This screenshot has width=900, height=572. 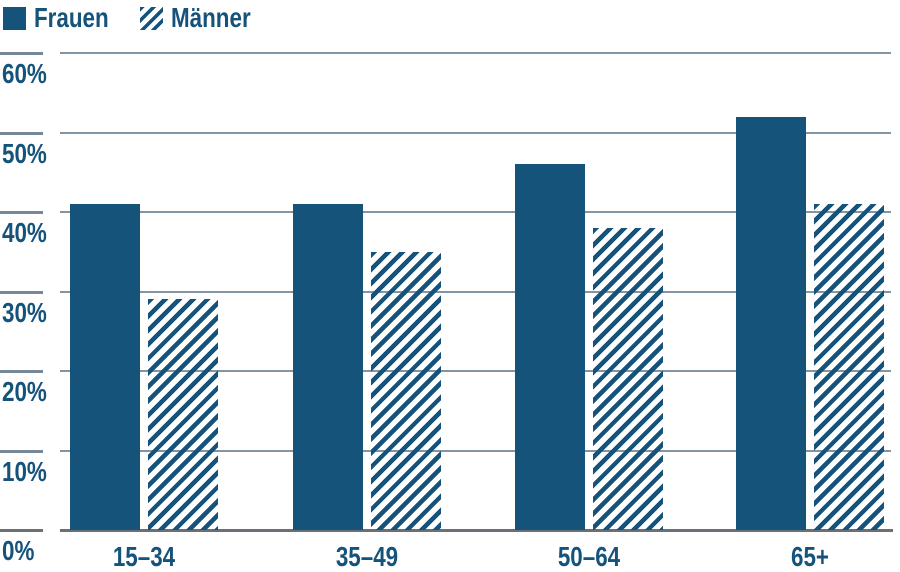 I want to click on bar-frauen-50–64, so click(x=550, y=347).